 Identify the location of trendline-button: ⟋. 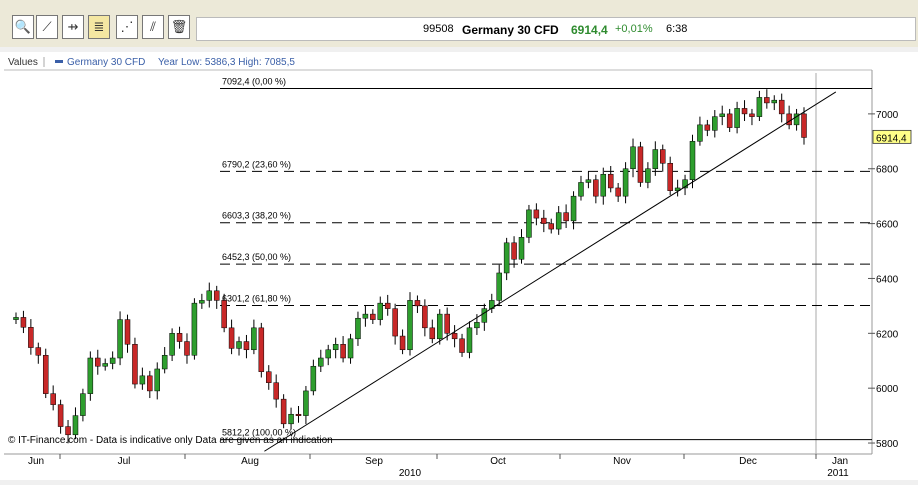
(47, 27).